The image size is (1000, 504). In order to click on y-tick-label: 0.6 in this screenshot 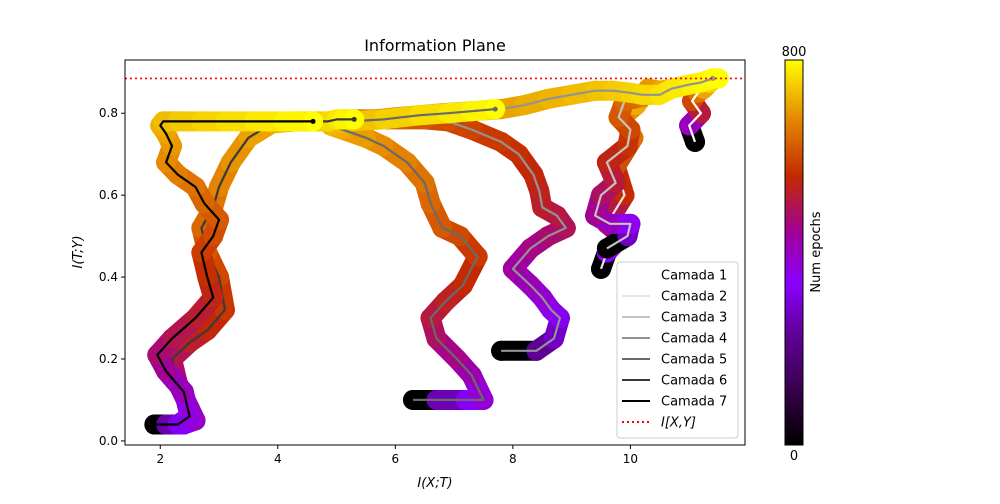, I will do `click(108, 195)`.